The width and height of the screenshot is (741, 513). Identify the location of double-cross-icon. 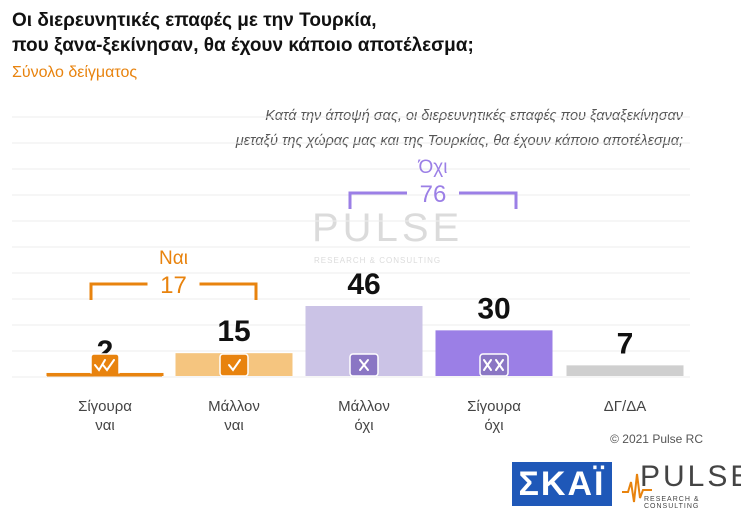
(494, 365).